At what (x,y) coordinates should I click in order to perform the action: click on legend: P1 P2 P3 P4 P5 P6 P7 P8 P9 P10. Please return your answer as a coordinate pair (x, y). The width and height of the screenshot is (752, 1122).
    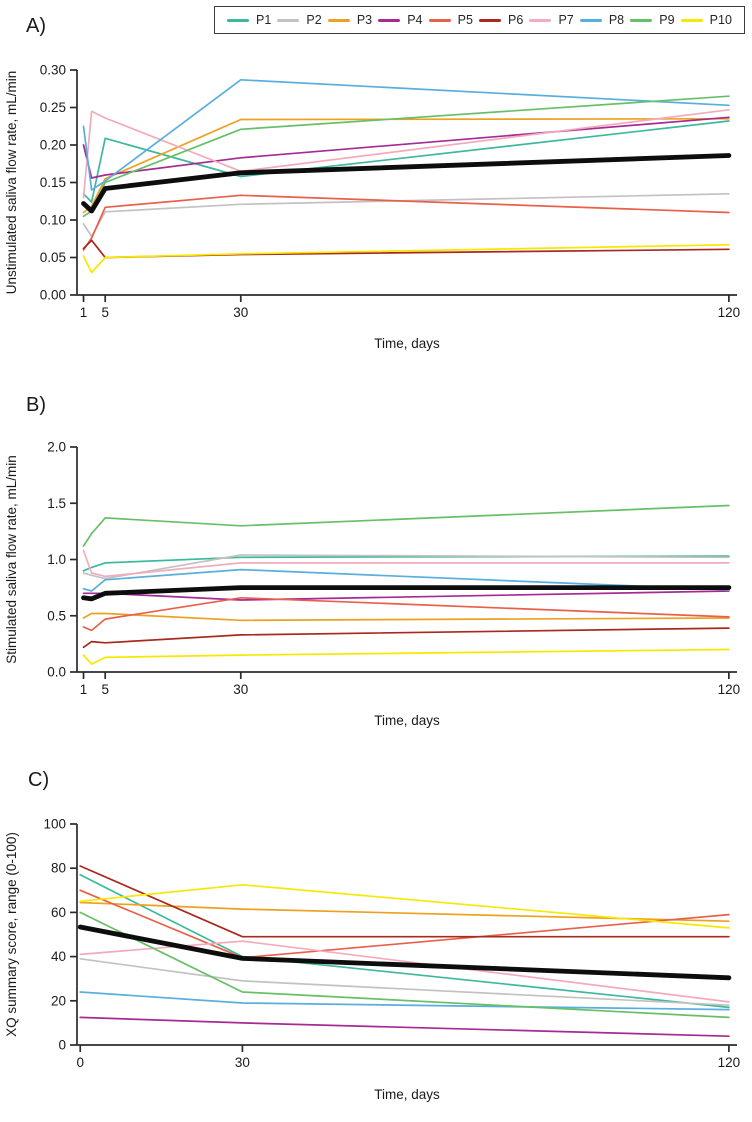
    Looking at the image, I should click on (479, 20).